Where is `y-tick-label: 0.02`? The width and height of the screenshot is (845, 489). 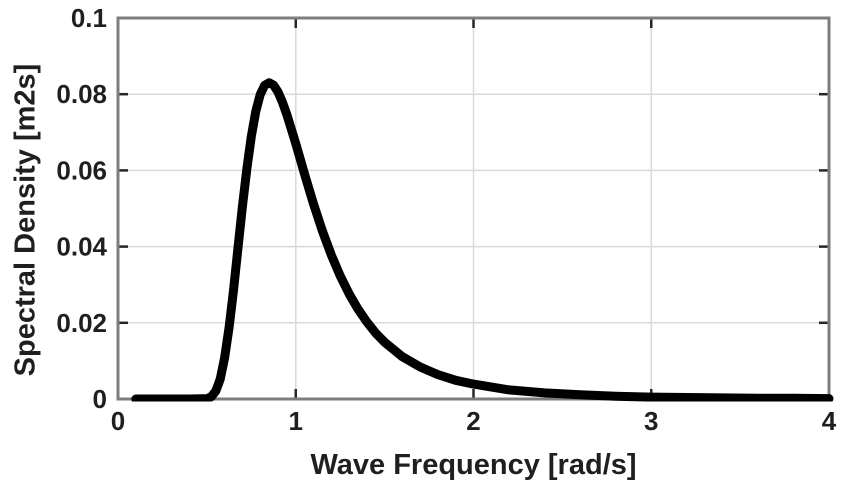 y-tick-label: 0.02 is located at coordinates (81, 323).